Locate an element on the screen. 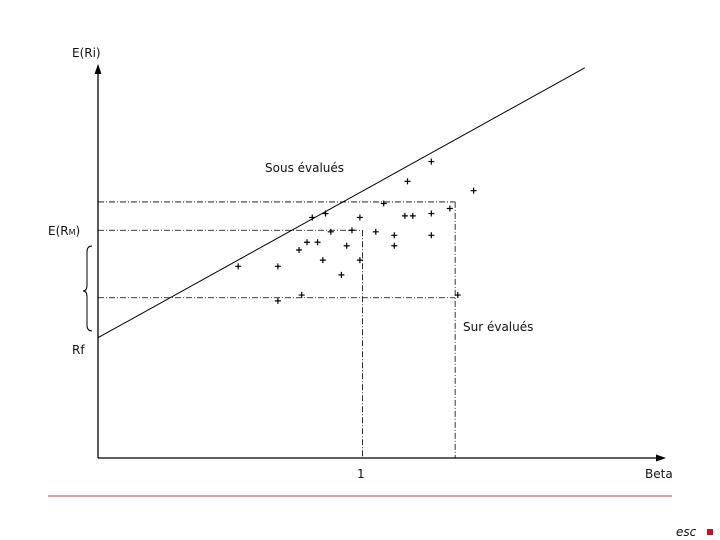  scatter-points is located at coordinates (356, 231).